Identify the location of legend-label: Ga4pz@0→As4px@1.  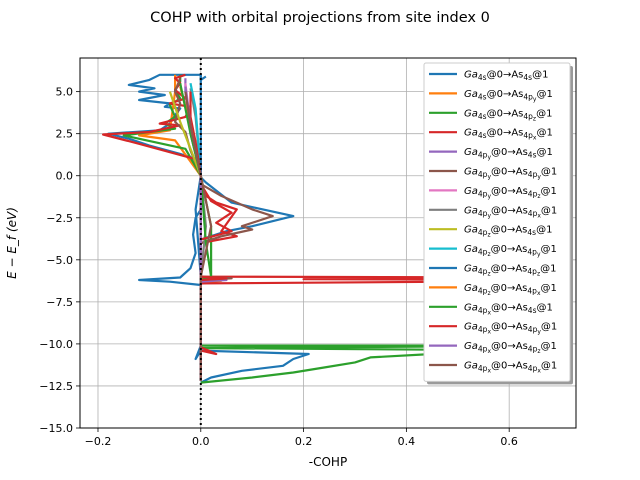
(510, 290).